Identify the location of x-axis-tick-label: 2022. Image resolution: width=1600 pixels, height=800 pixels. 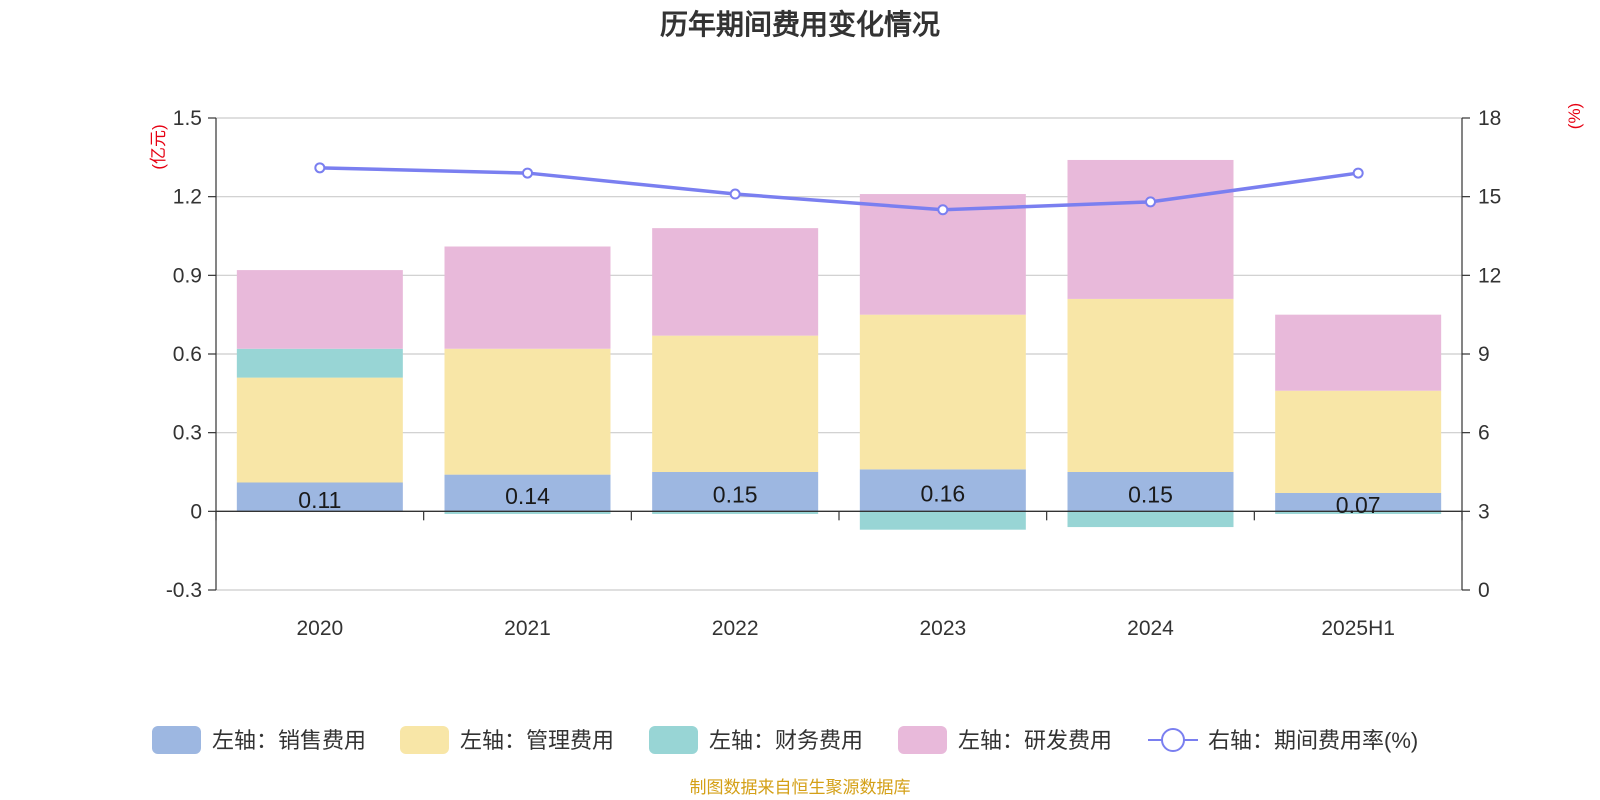
(735, 628).